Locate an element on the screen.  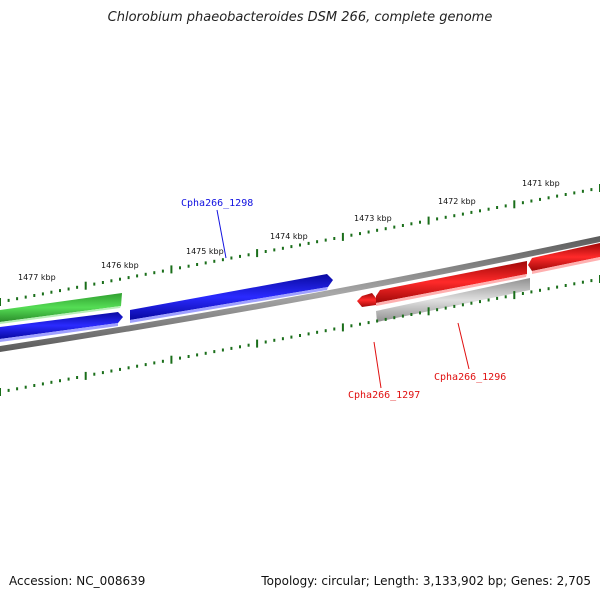
green-gene-feature is located at coordinates (61, 307).